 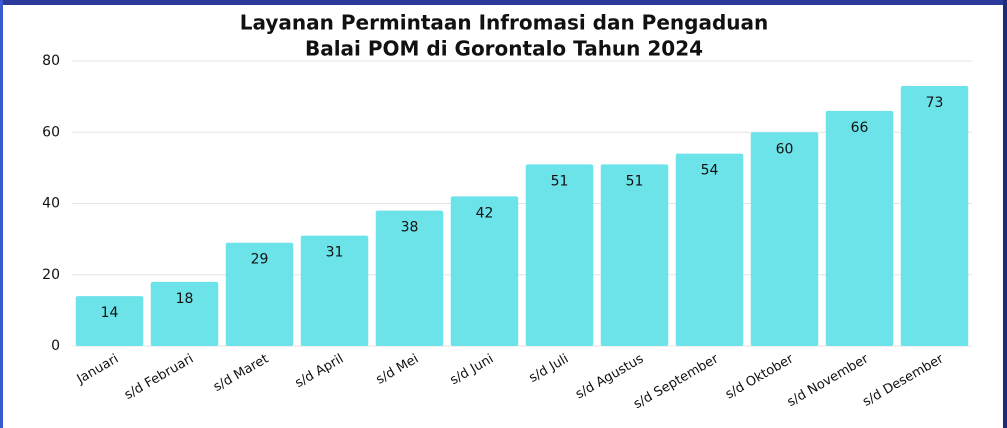 What do you see at coordinates (185, 299) in the screenshot?
I see `data-label: 18` at bounding box center [185, 299].